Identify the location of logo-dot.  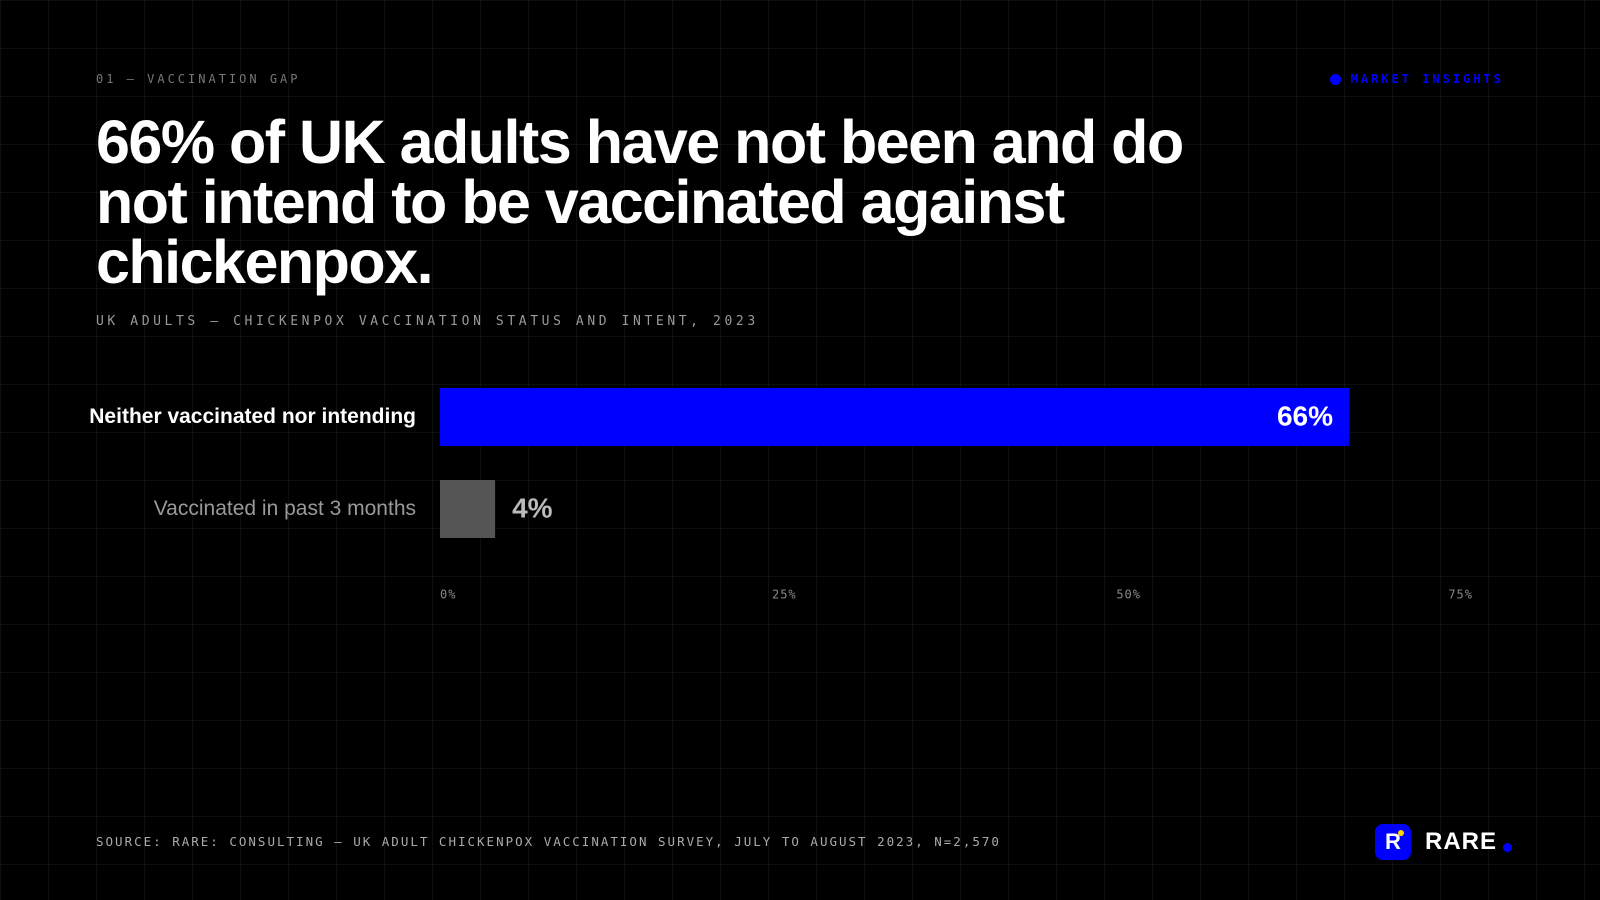
(1401, 833).